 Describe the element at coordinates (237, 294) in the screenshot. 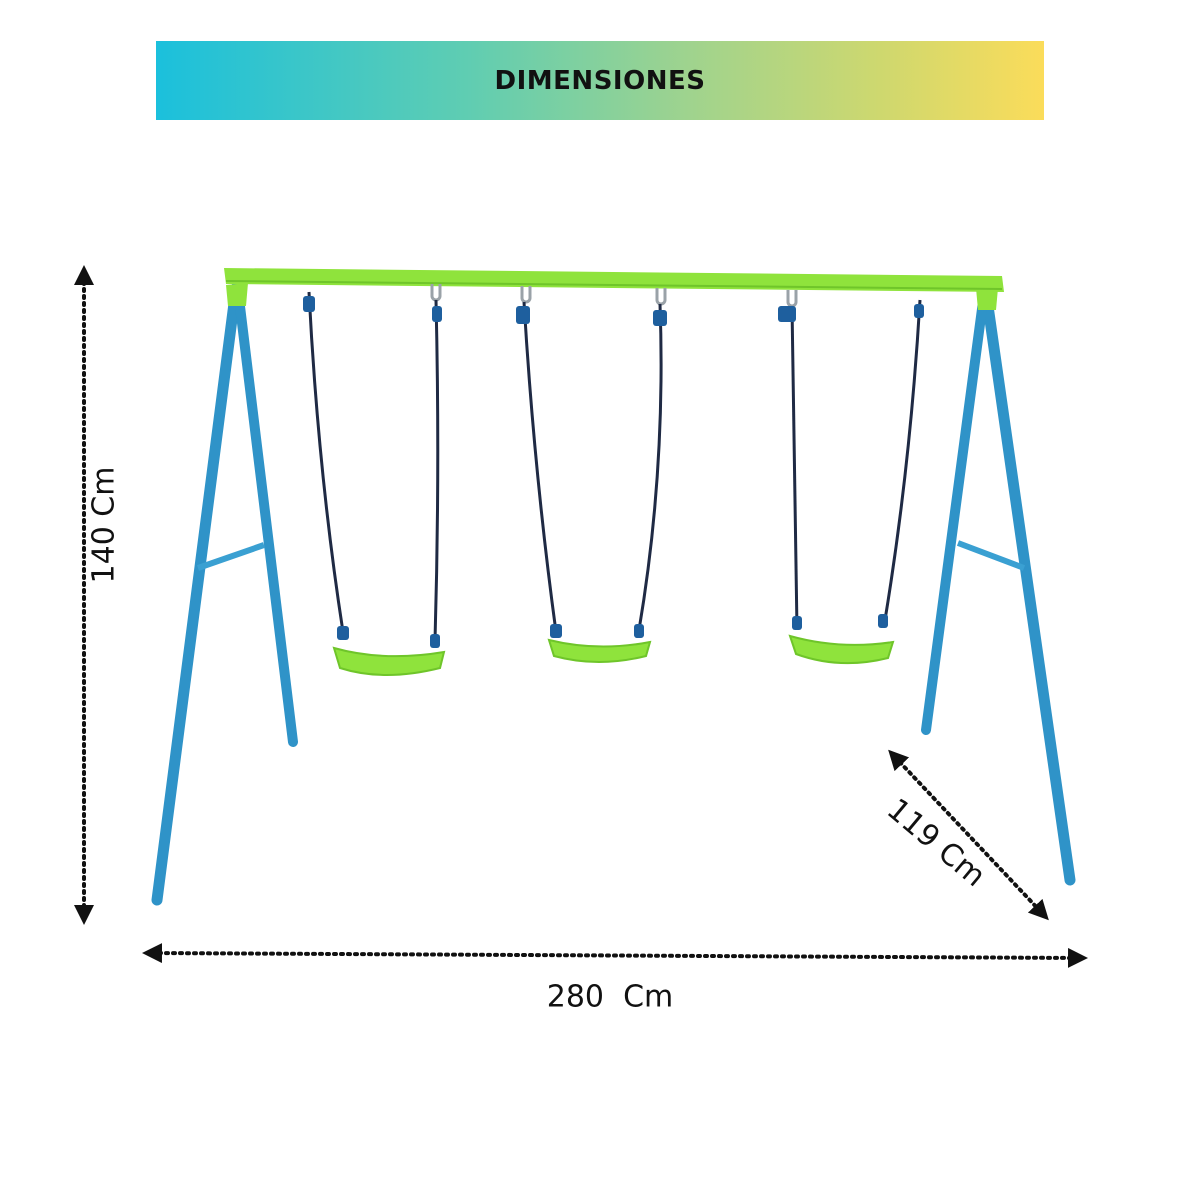

I see `left-leg-cap` at that location.